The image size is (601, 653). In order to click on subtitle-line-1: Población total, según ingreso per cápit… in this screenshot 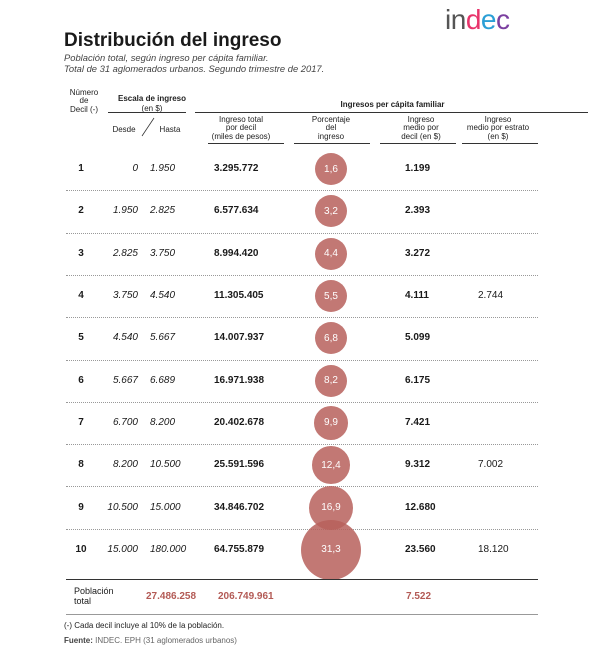, I will do `click(166, 57)`.